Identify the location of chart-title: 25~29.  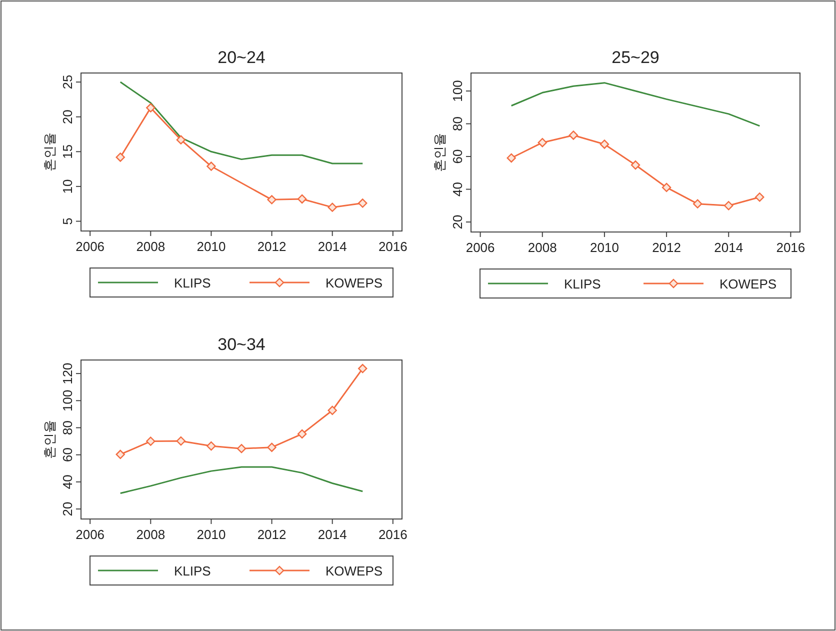
(636, 57).